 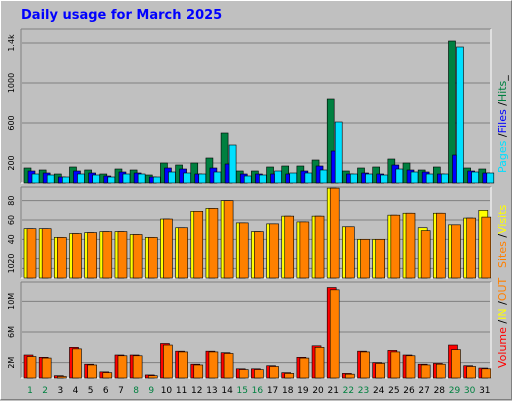 I want to click on y-tick-label: 600, so click(x=11, y=122).